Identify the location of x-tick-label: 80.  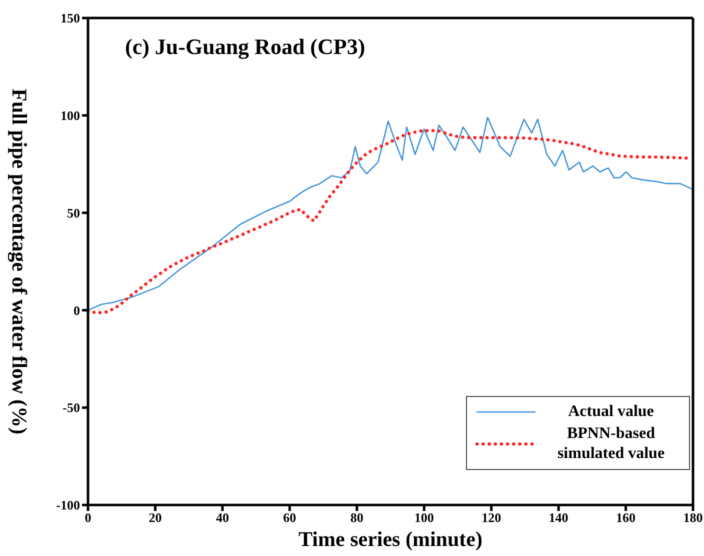
(357, 518).